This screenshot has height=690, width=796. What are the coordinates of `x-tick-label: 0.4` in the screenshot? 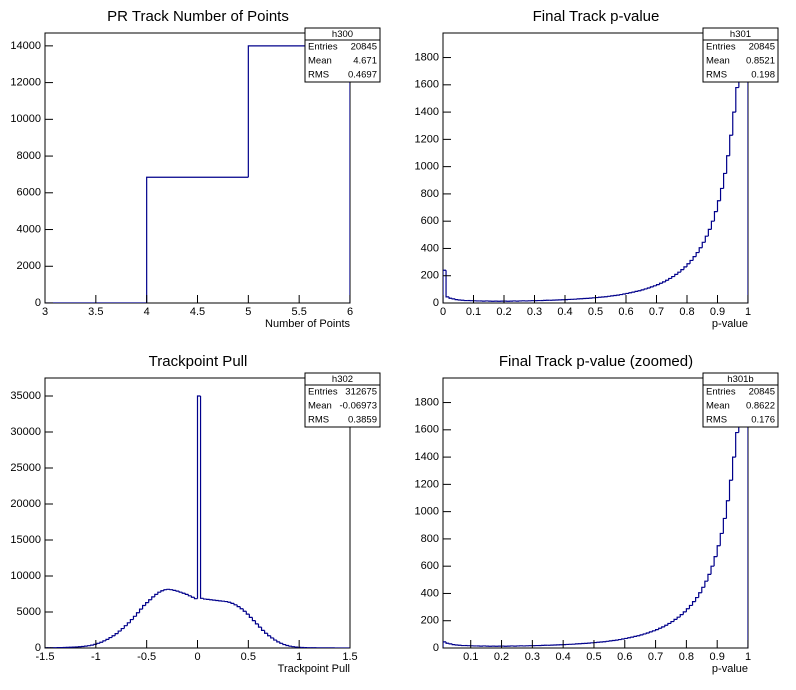 It's located at (564, 312).